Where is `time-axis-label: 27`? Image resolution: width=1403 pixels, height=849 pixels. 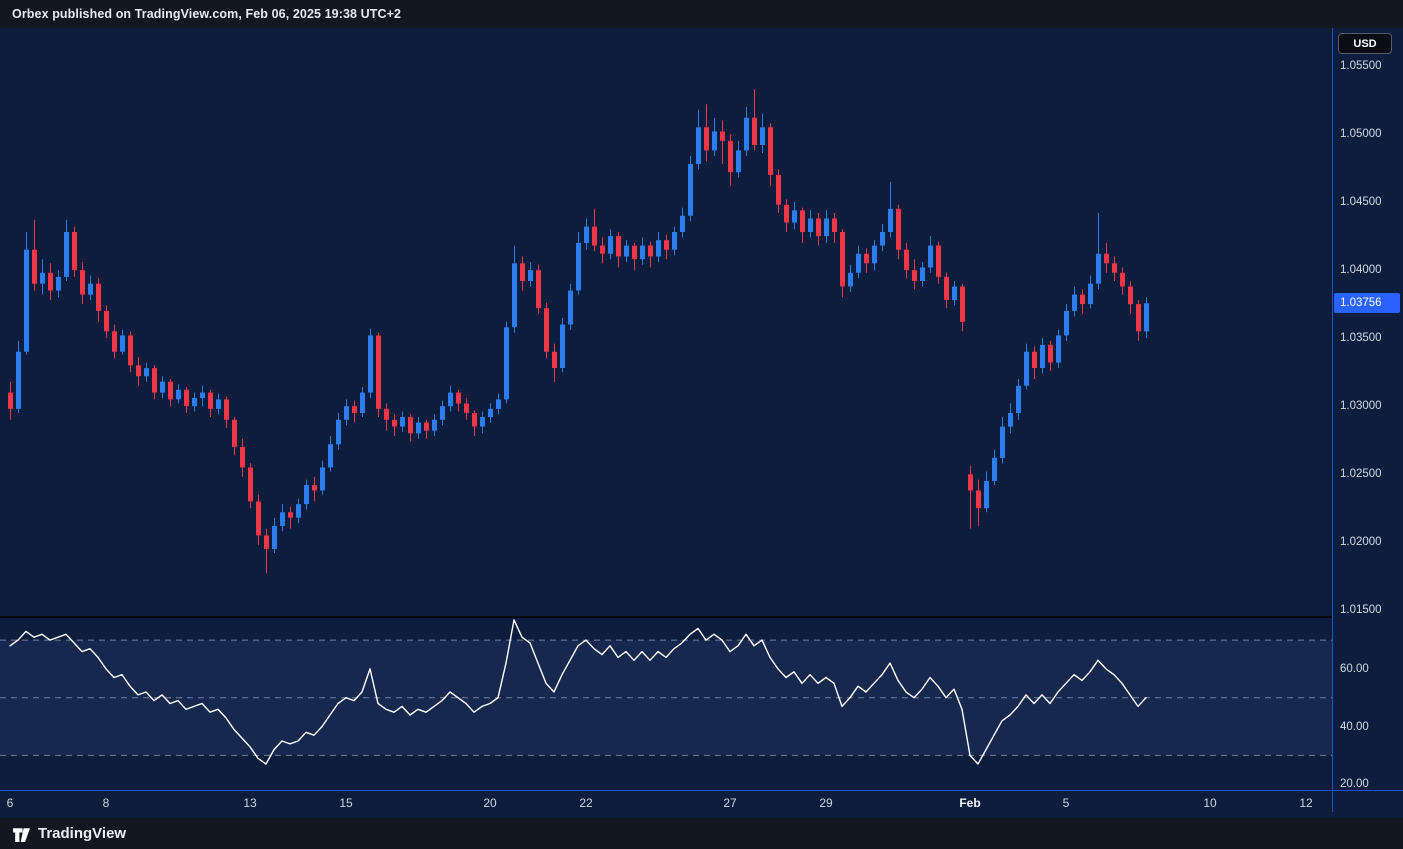
time-axis-label: 27 is located at coordinates (730, 803).